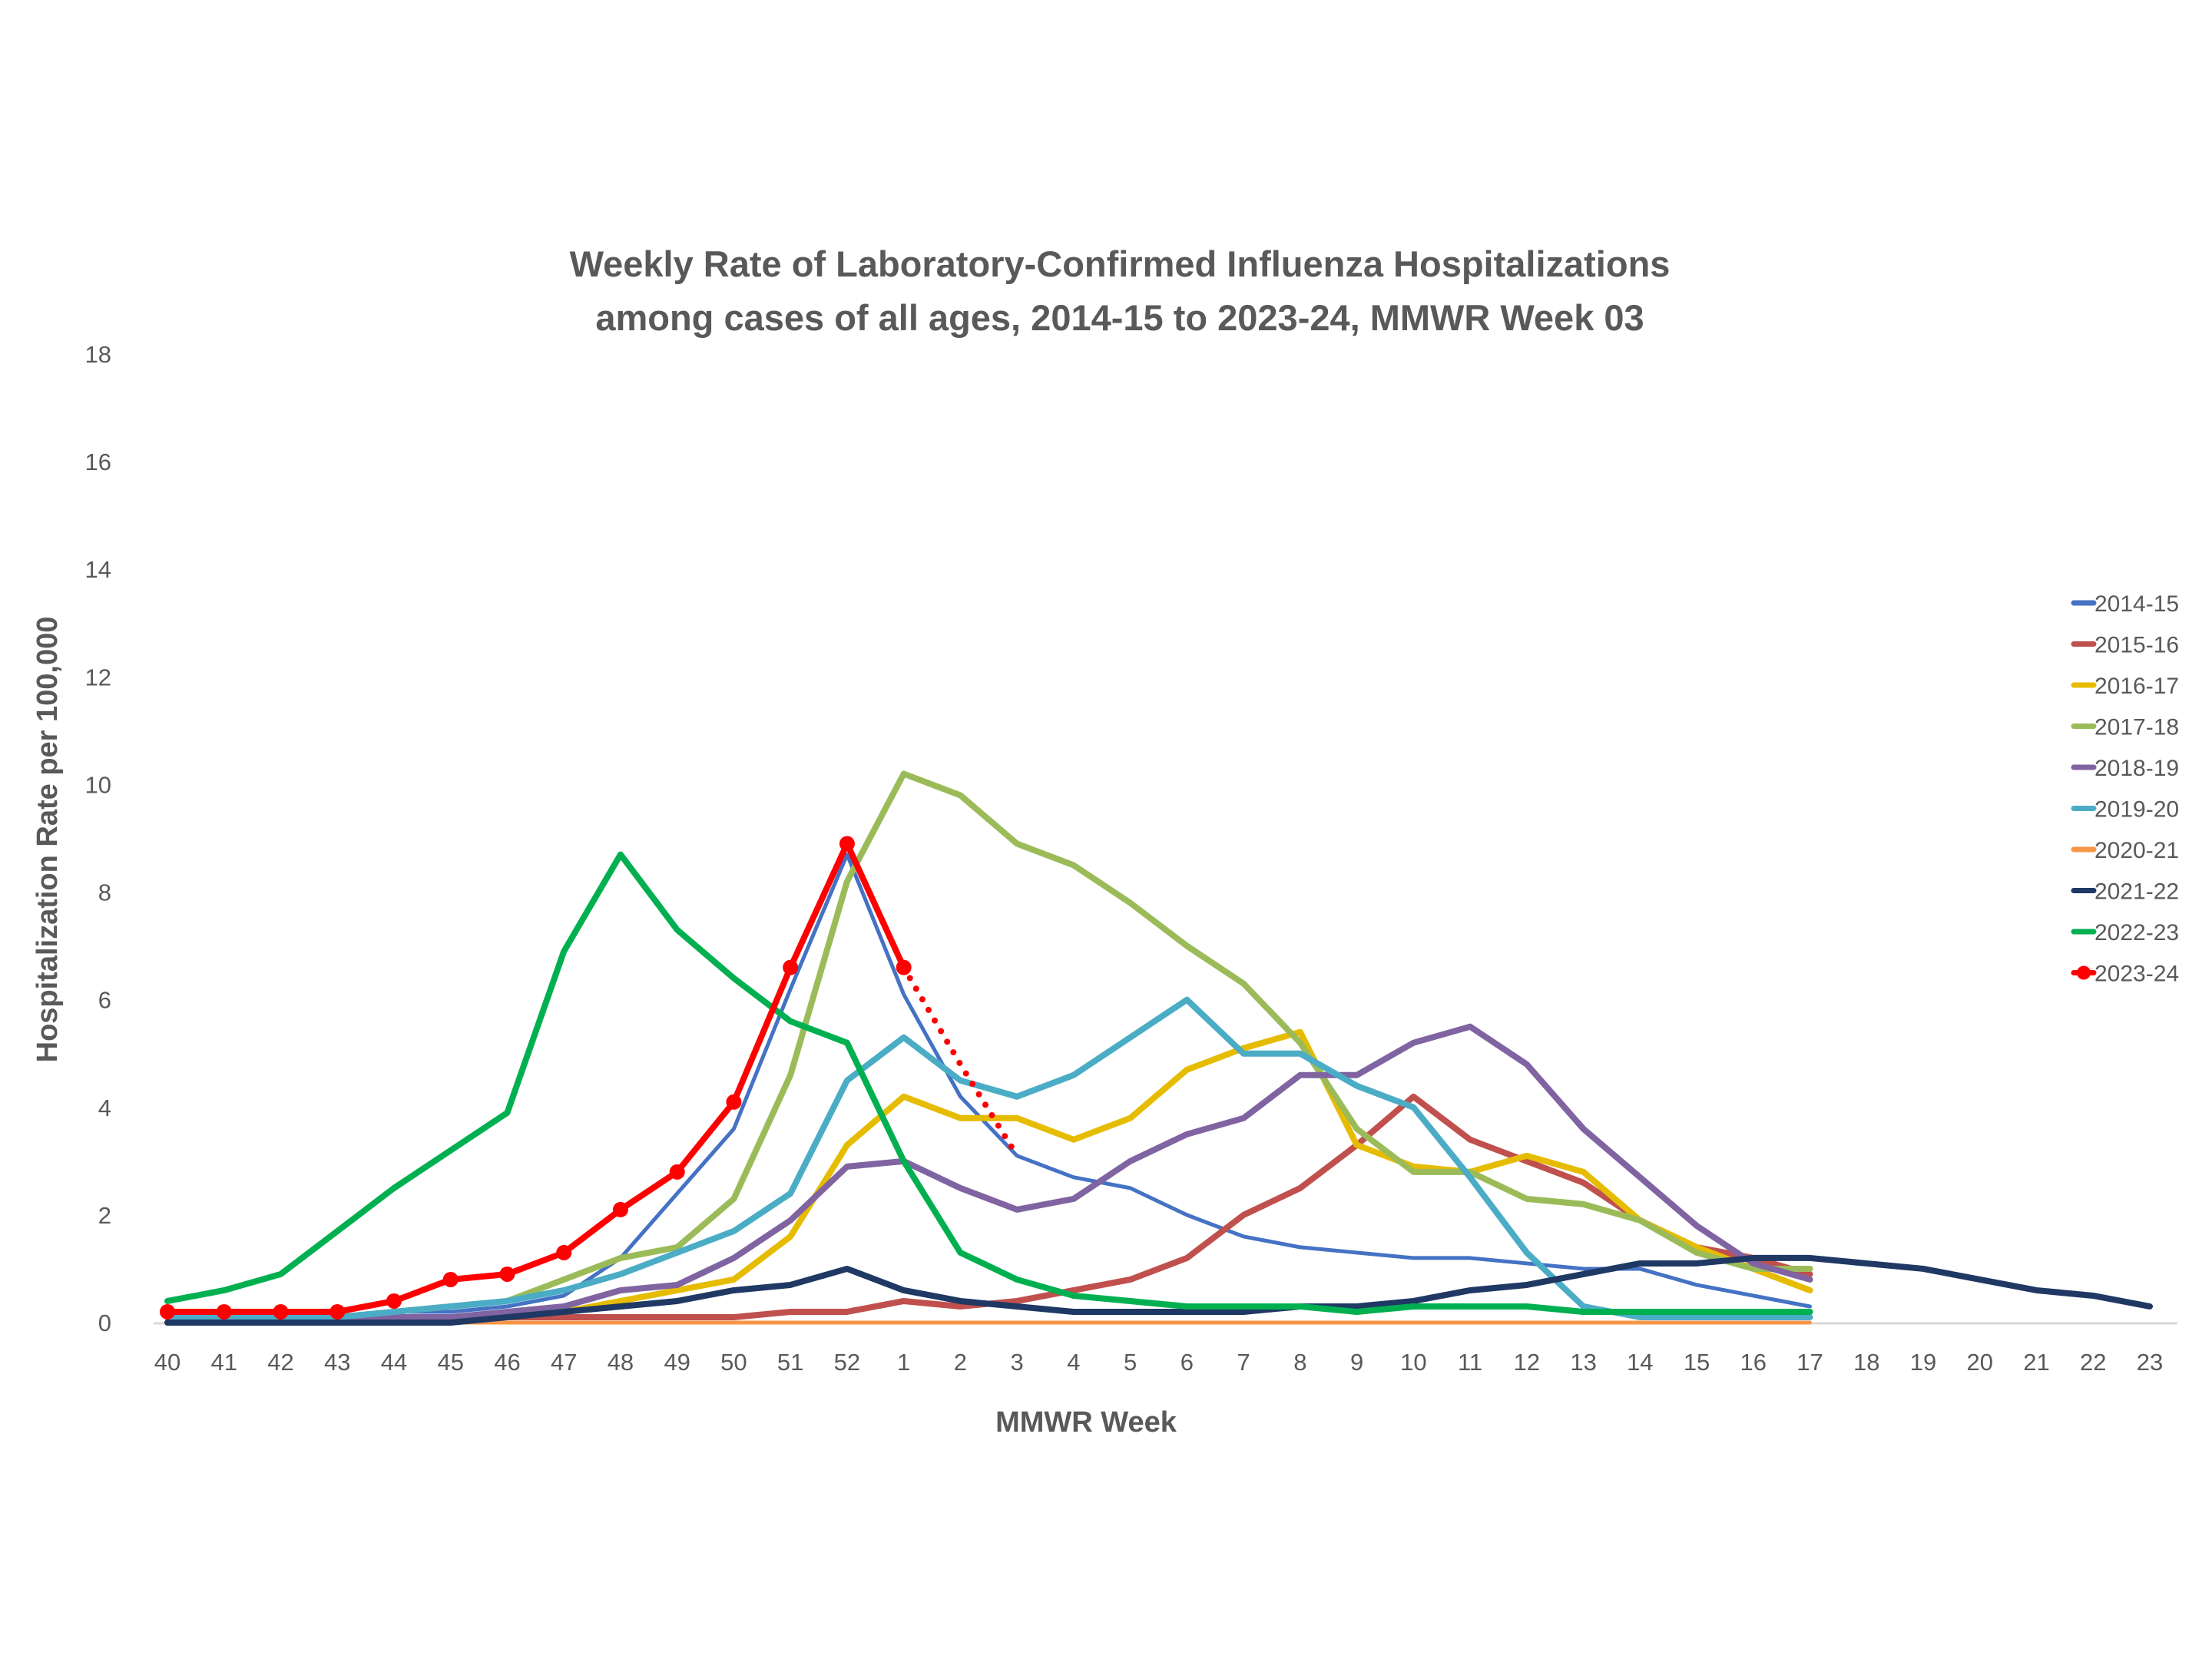 The image size is (2212, 1659). What do you see at coordinates (450, 1363) in the screenshot?
I see `x-tick-label: 45` at bounding box center [450, 1363].